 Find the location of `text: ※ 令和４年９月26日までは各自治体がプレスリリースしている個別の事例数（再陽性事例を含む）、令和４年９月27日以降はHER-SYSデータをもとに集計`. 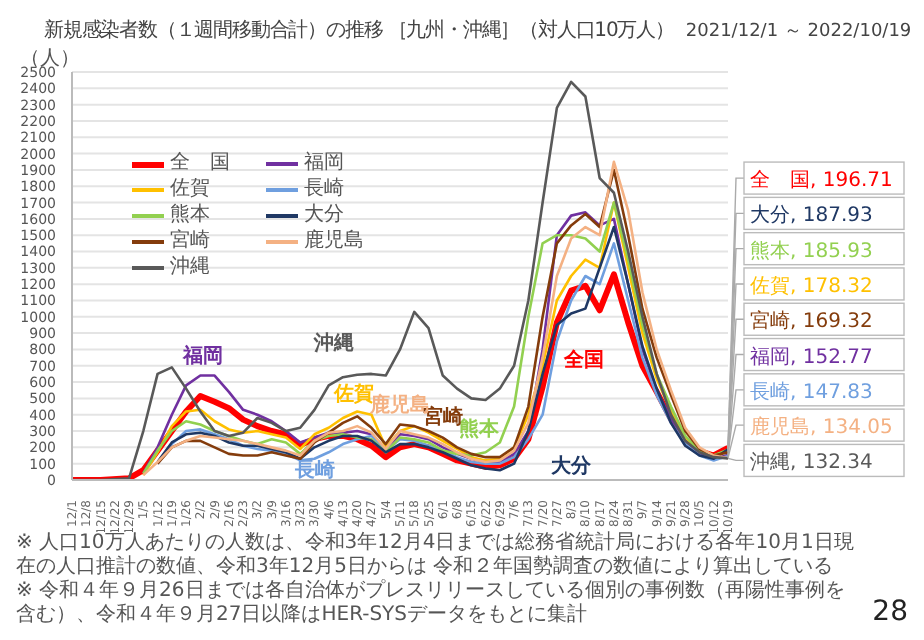

text: ※ 令和４年９月26日までは各自治体がプレスリリースしている個別の事例数（再陽性事例を含む）、令和４年９月27日以降はHER-SYSデータをもとに集計 is located at coordinates (431, 604).